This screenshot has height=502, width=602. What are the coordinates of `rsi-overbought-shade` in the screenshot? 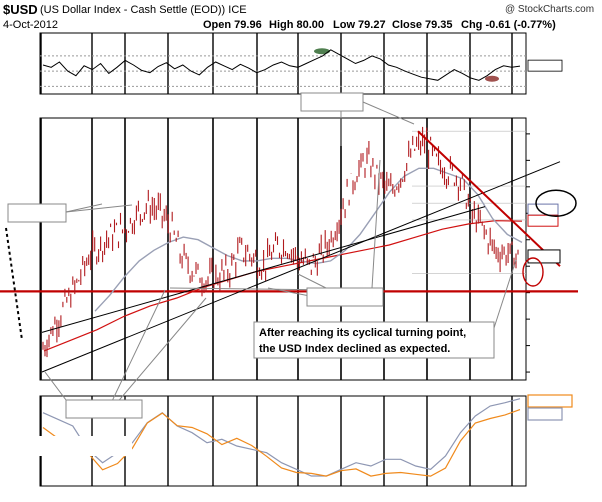 It's located at (322, 51).